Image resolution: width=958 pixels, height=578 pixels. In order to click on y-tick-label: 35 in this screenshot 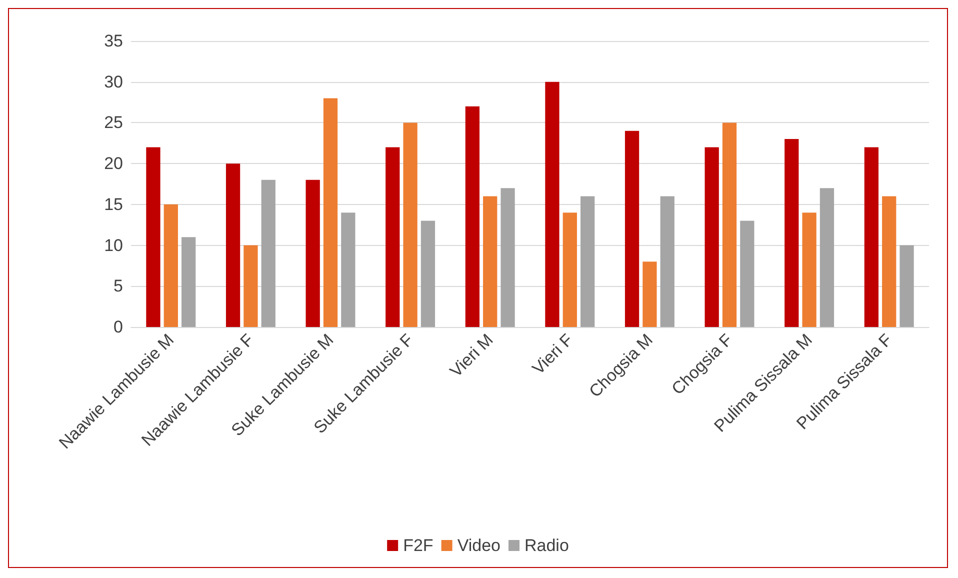, I will do `click(113, 41)`.